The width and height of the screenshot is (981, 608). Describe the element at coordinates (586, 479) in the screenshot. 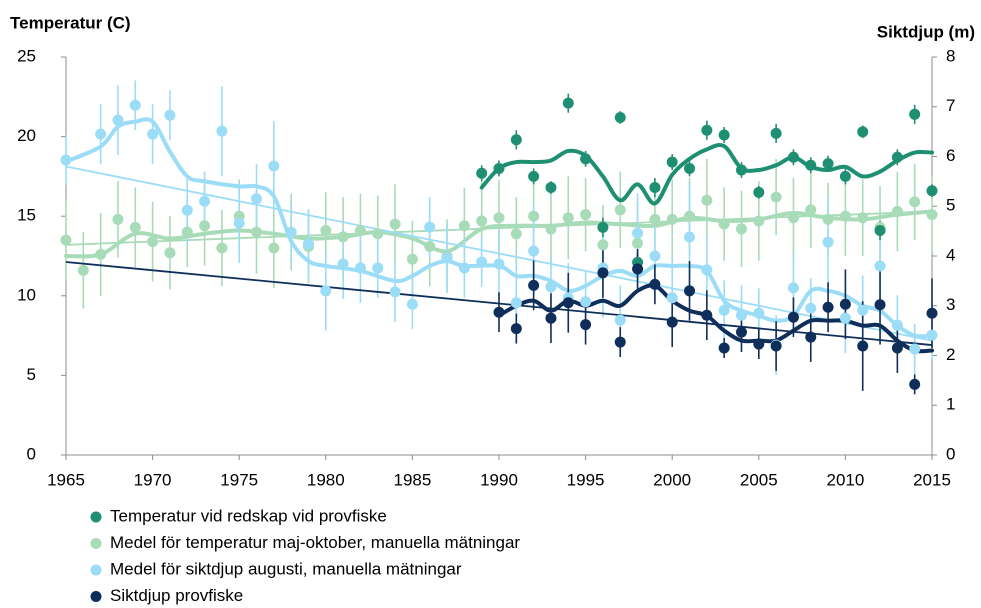

I see `x-tick-label: 1995` at that location.